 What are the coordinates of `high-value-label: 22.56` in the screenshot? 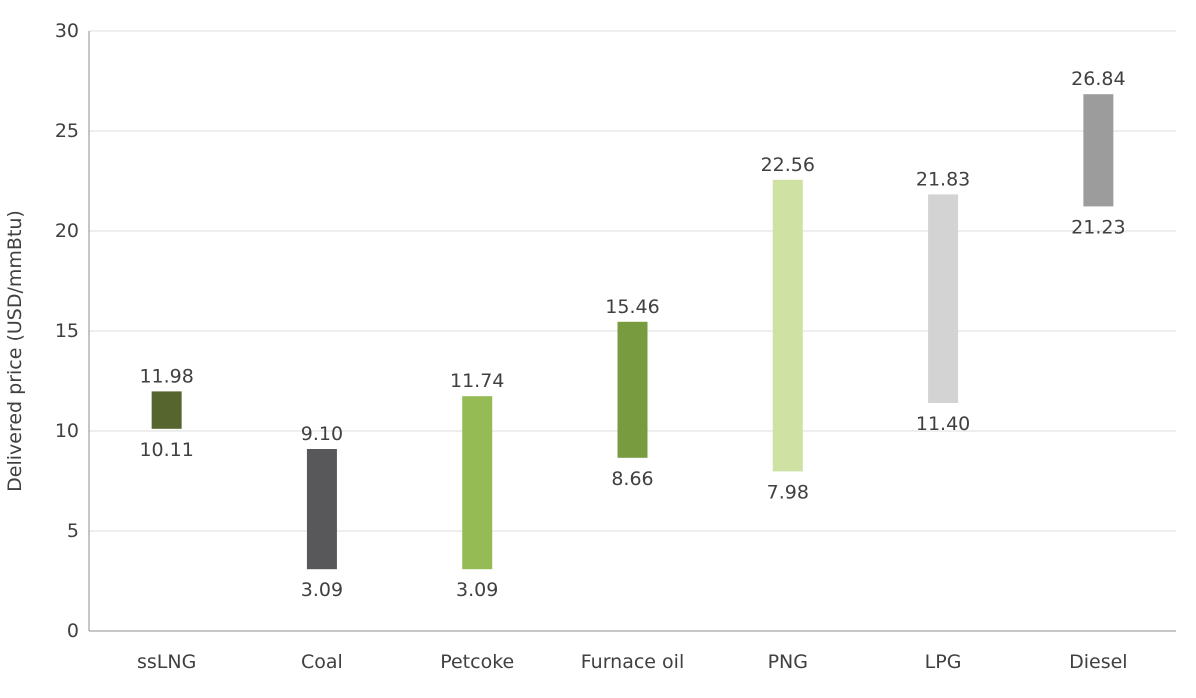 It's located at (788, 165).